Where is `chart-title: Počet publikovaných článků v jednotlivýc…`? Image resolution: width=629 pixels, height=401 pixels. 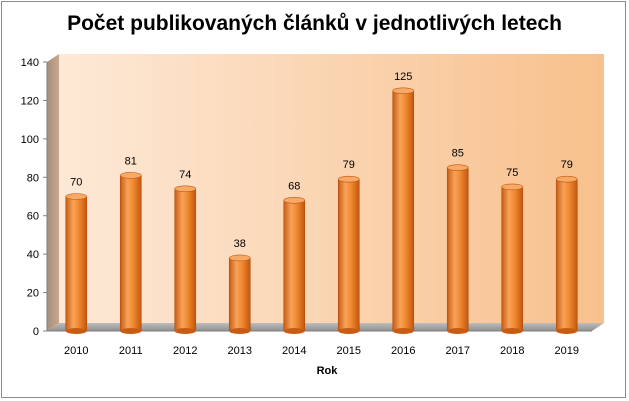 chart-title: Počet publikovaných článků v jednotlivýc… is located at coordinates (314, 23).